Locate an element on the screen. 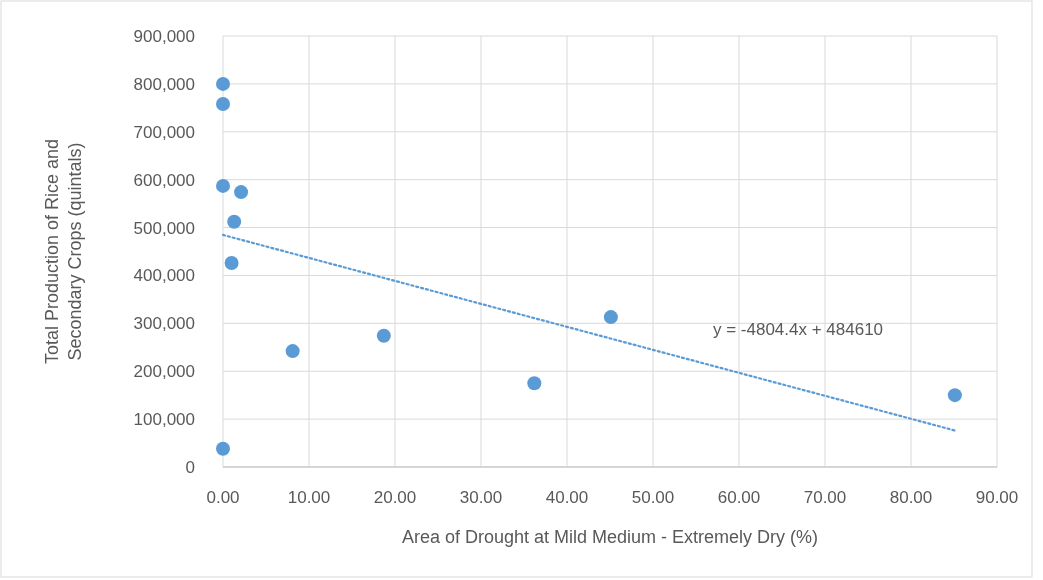  y-tick-label: 900,000 is located at coordinates (164, 36).